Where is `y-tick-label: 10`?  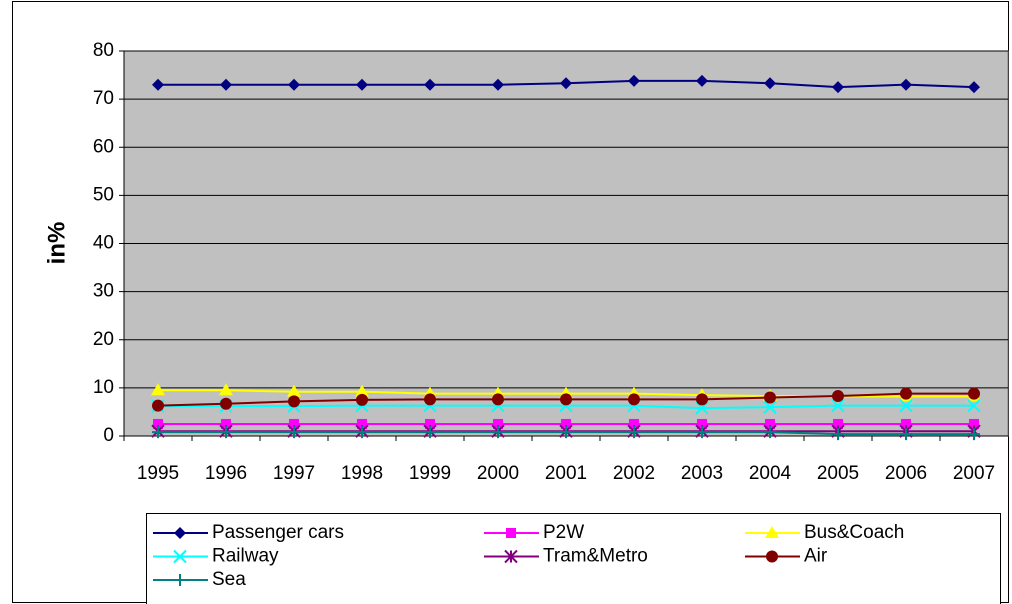
y-tick-label: 10 is located at coordinates (103, 387).